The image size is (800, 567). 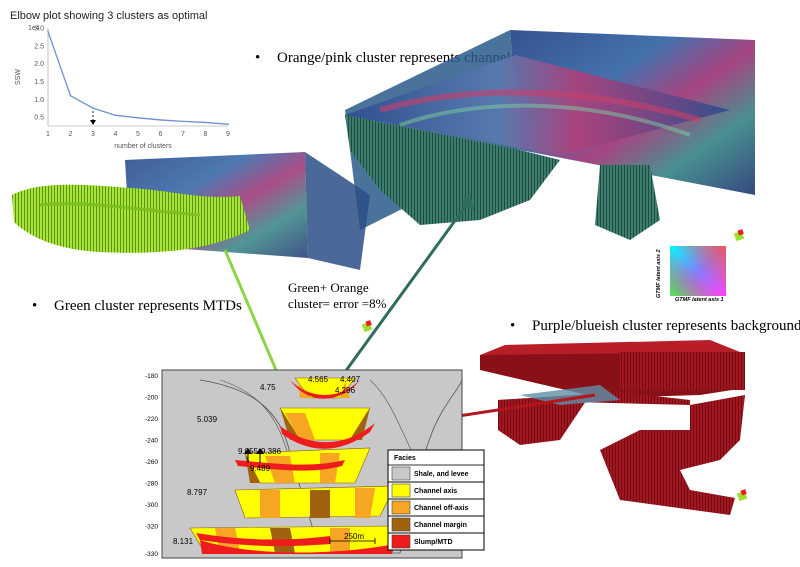 What do you see at coordinates (467, 201) in the screenshot?
I see `teal-arrowhead` at bounding box center [467, 201].